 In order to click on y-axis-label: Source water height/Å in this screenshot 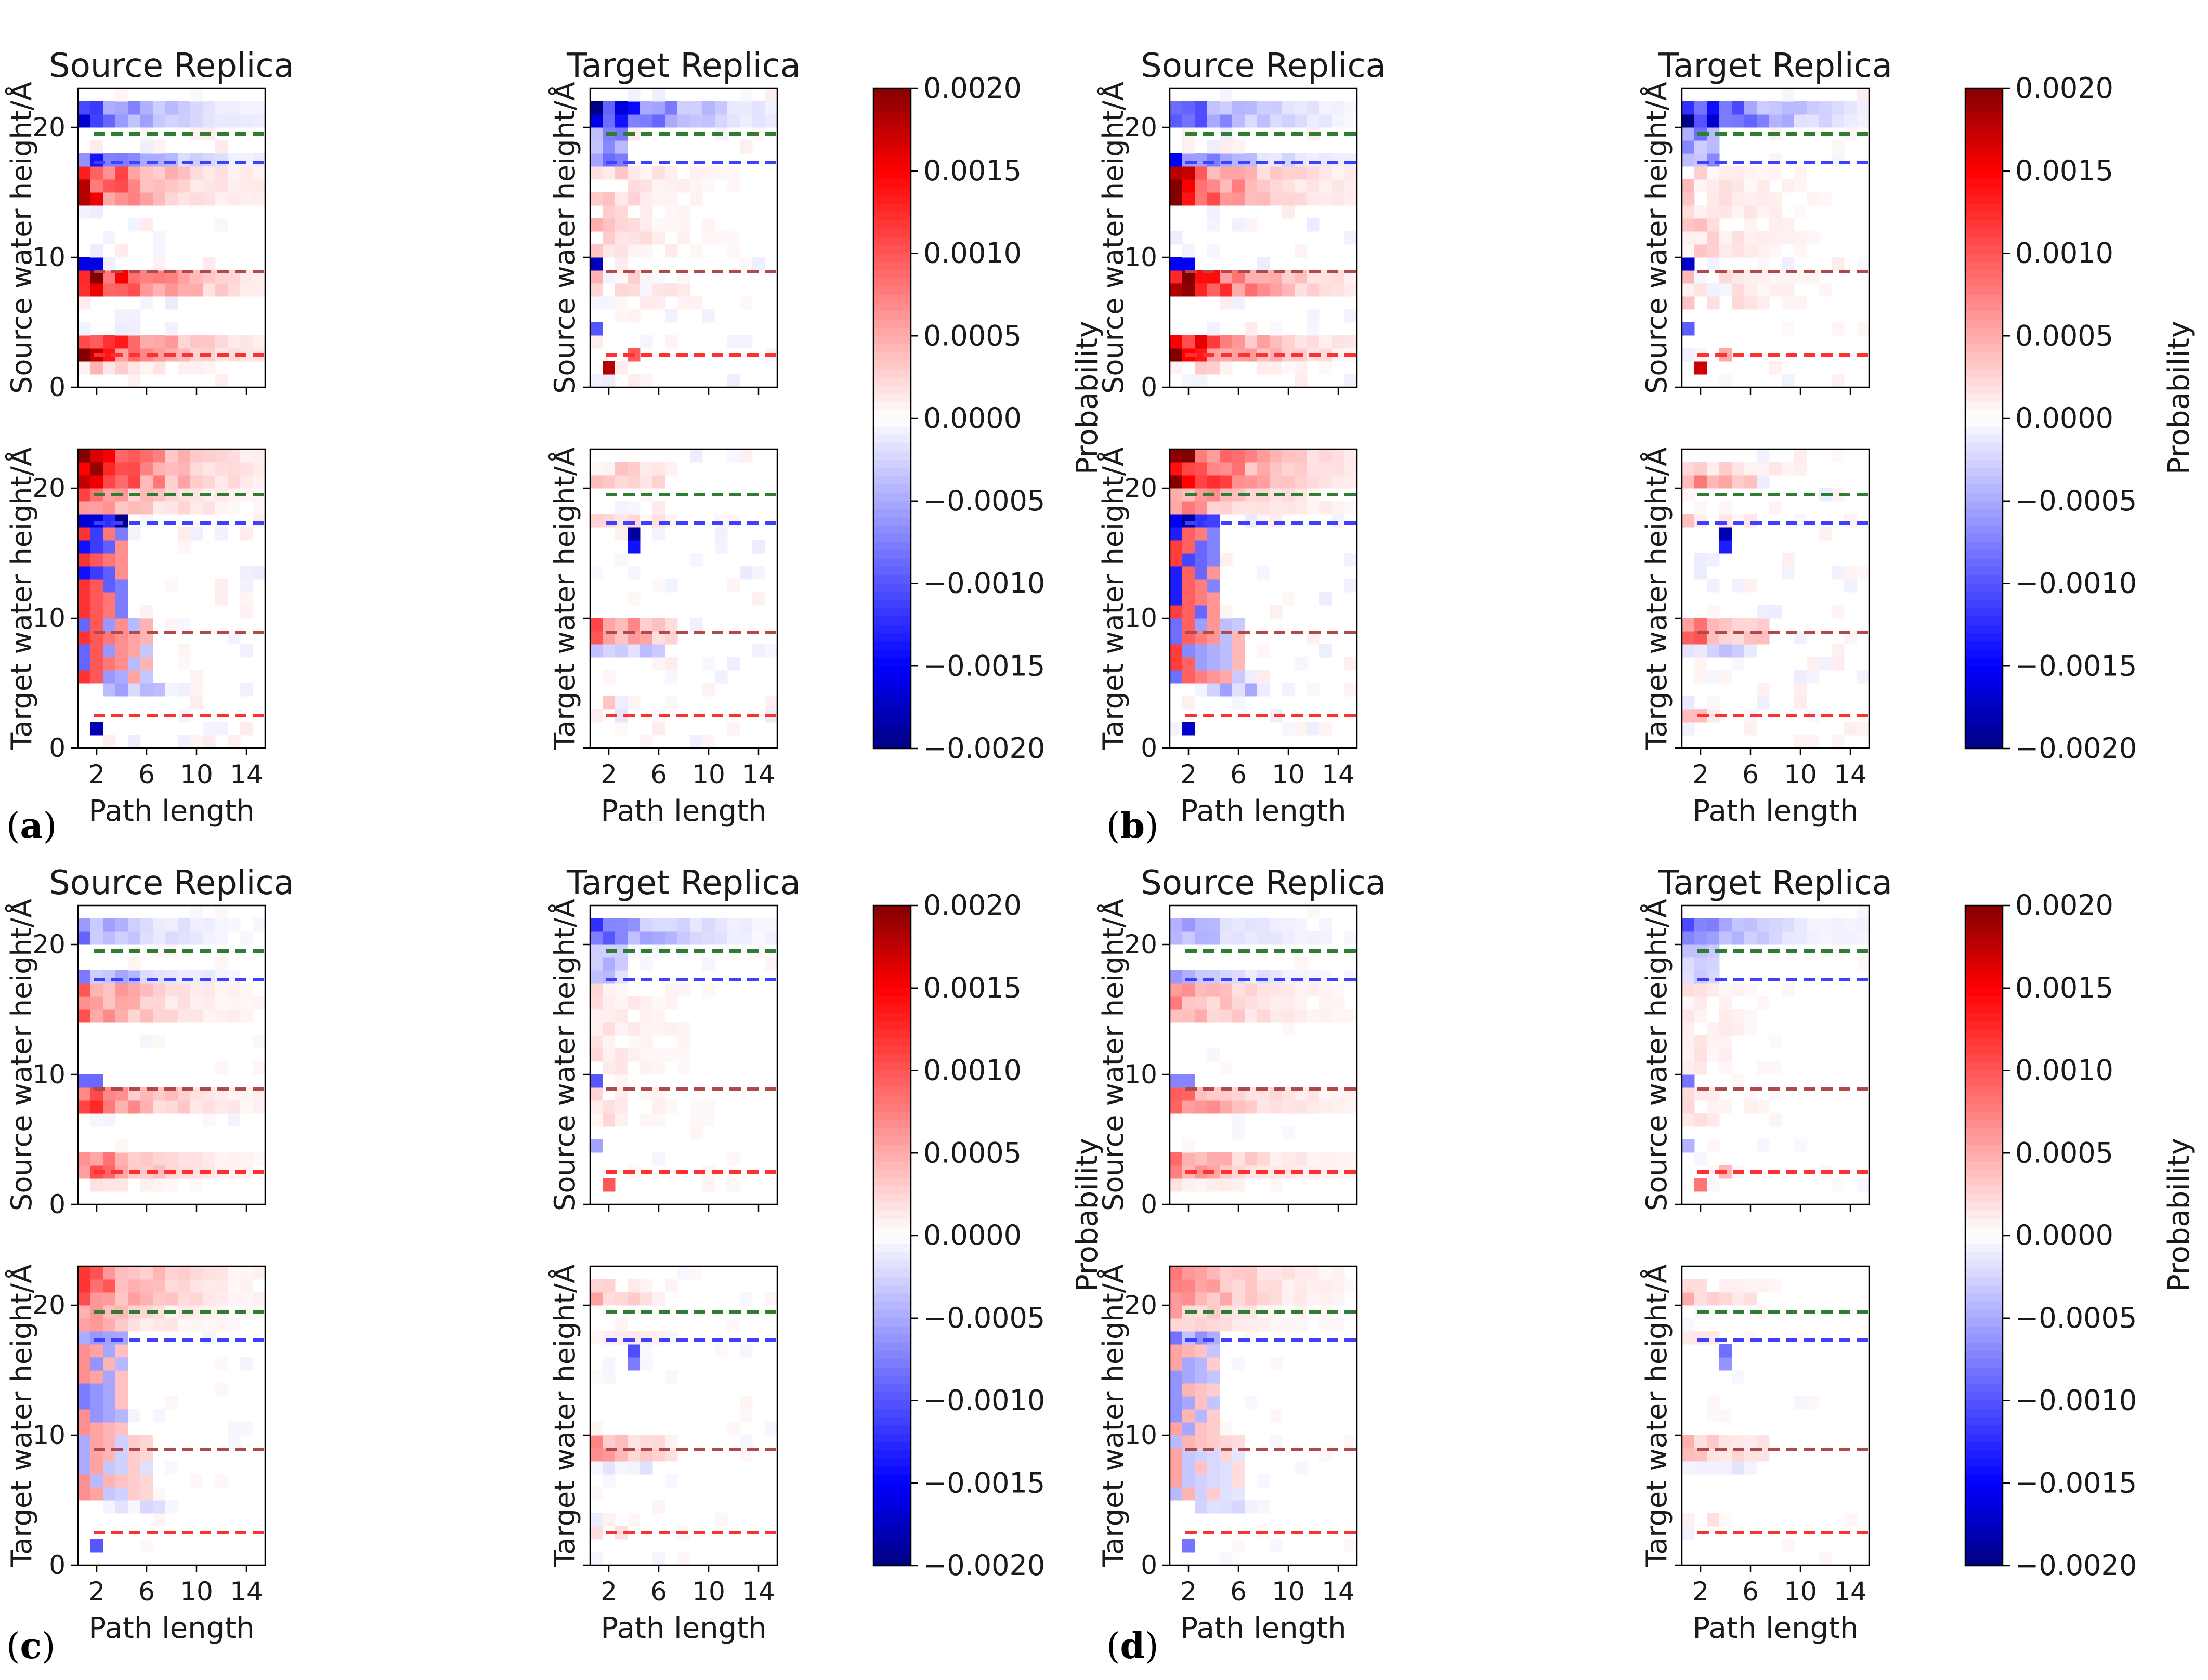, I will do `click(1113, 238)`.